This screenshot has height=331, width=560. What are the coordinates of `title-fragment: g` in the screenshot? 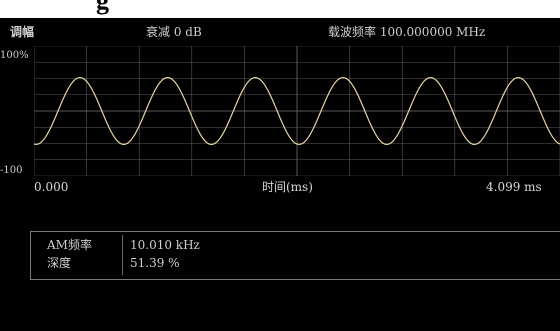 It's located at (102, 7).